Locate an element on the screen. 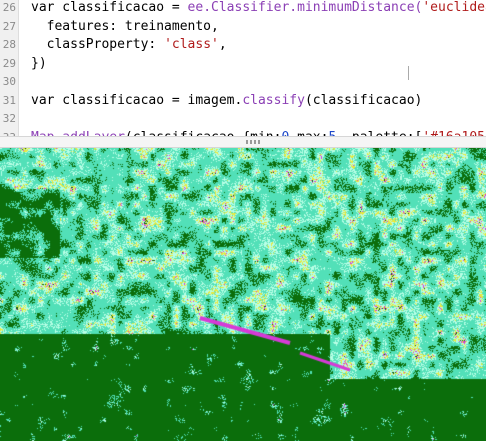 Image resolution: width=486 pixels, height=441 pixels. panel-resize-divider is located at coordinates (243, 142).